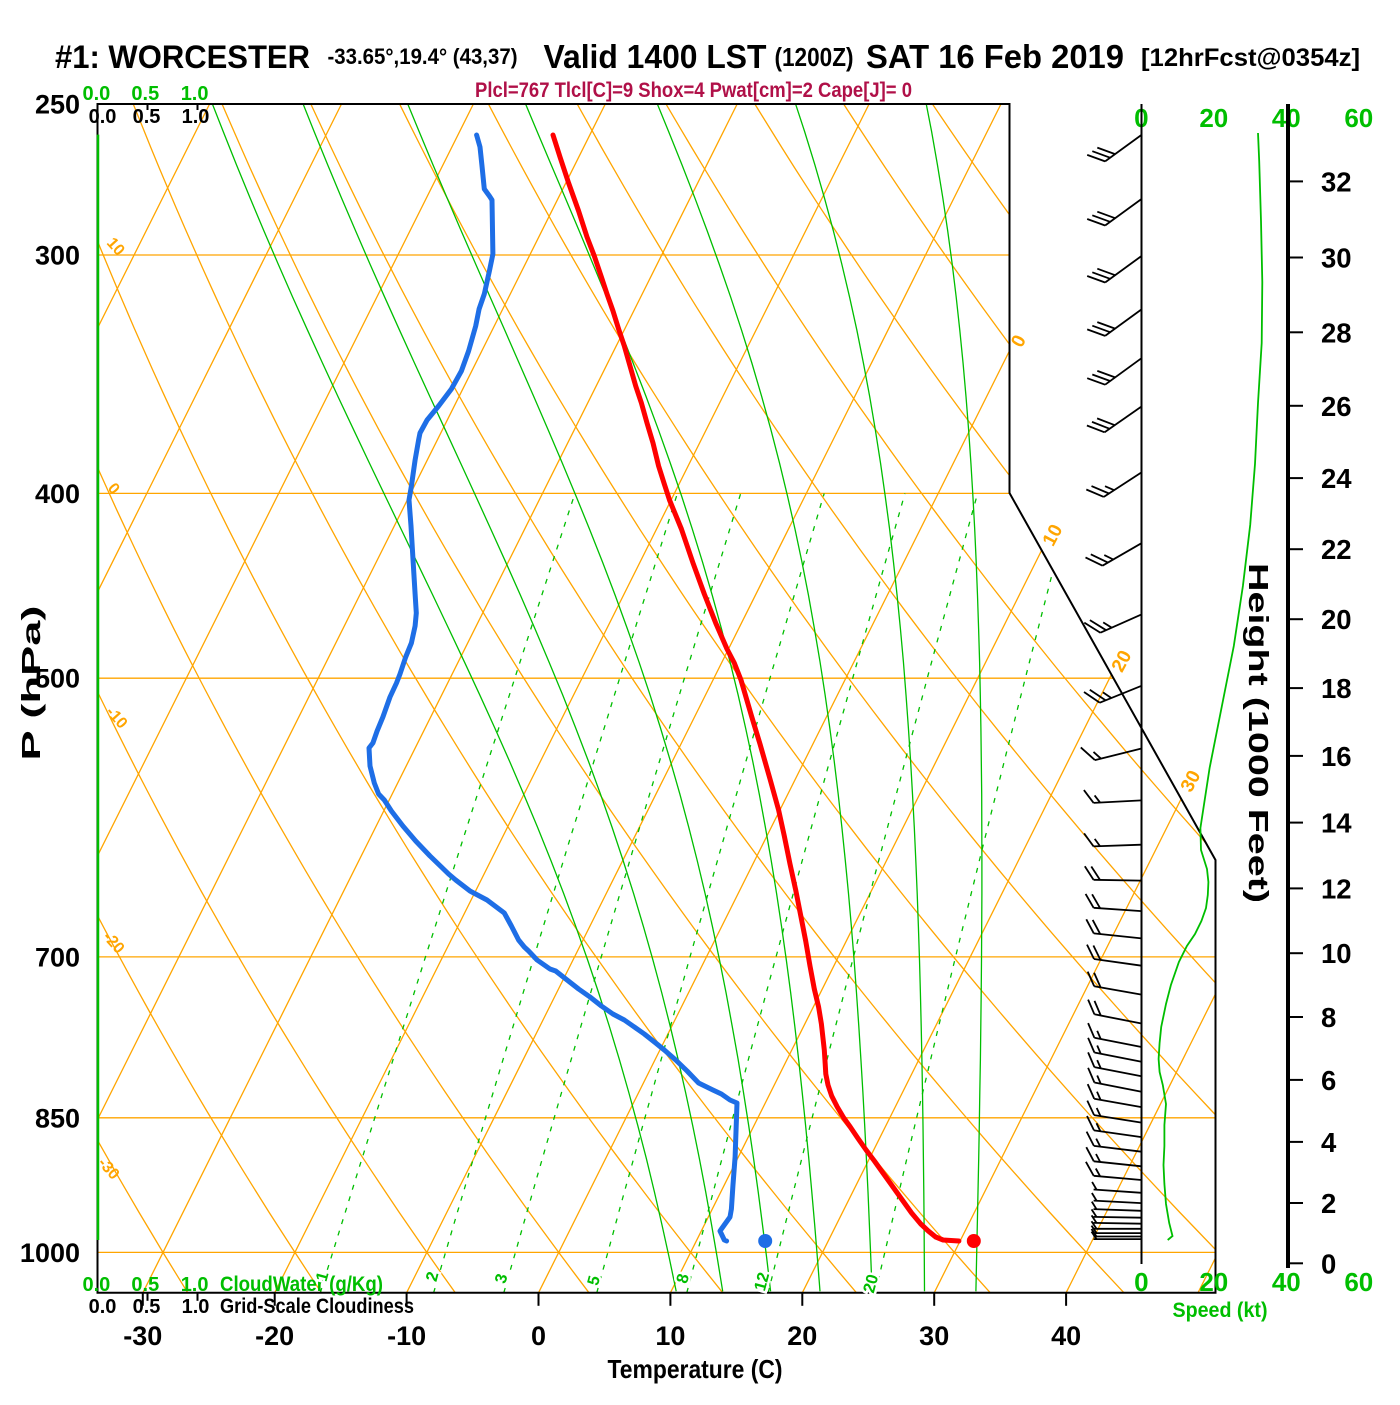  I want to click on svg-text: -10, so click(406, 1336).